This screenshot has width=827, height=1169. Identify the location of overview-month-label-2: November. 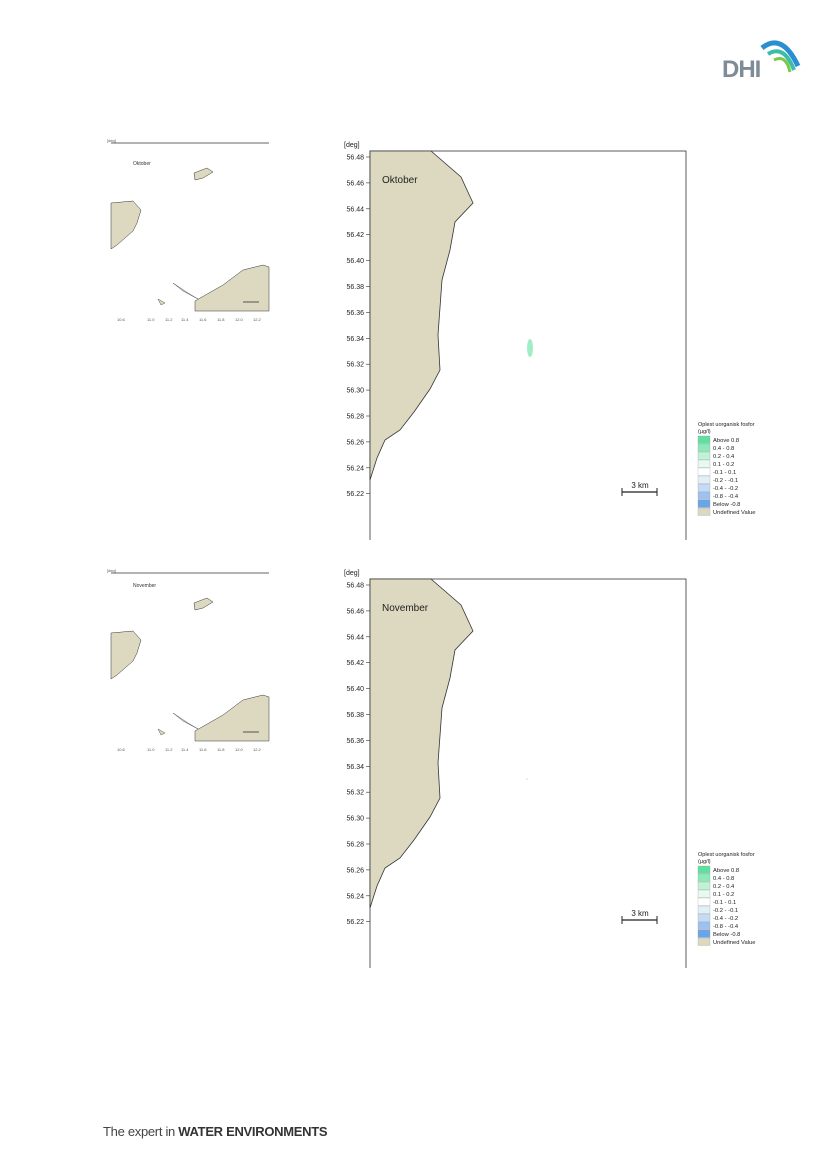
(144, 586).